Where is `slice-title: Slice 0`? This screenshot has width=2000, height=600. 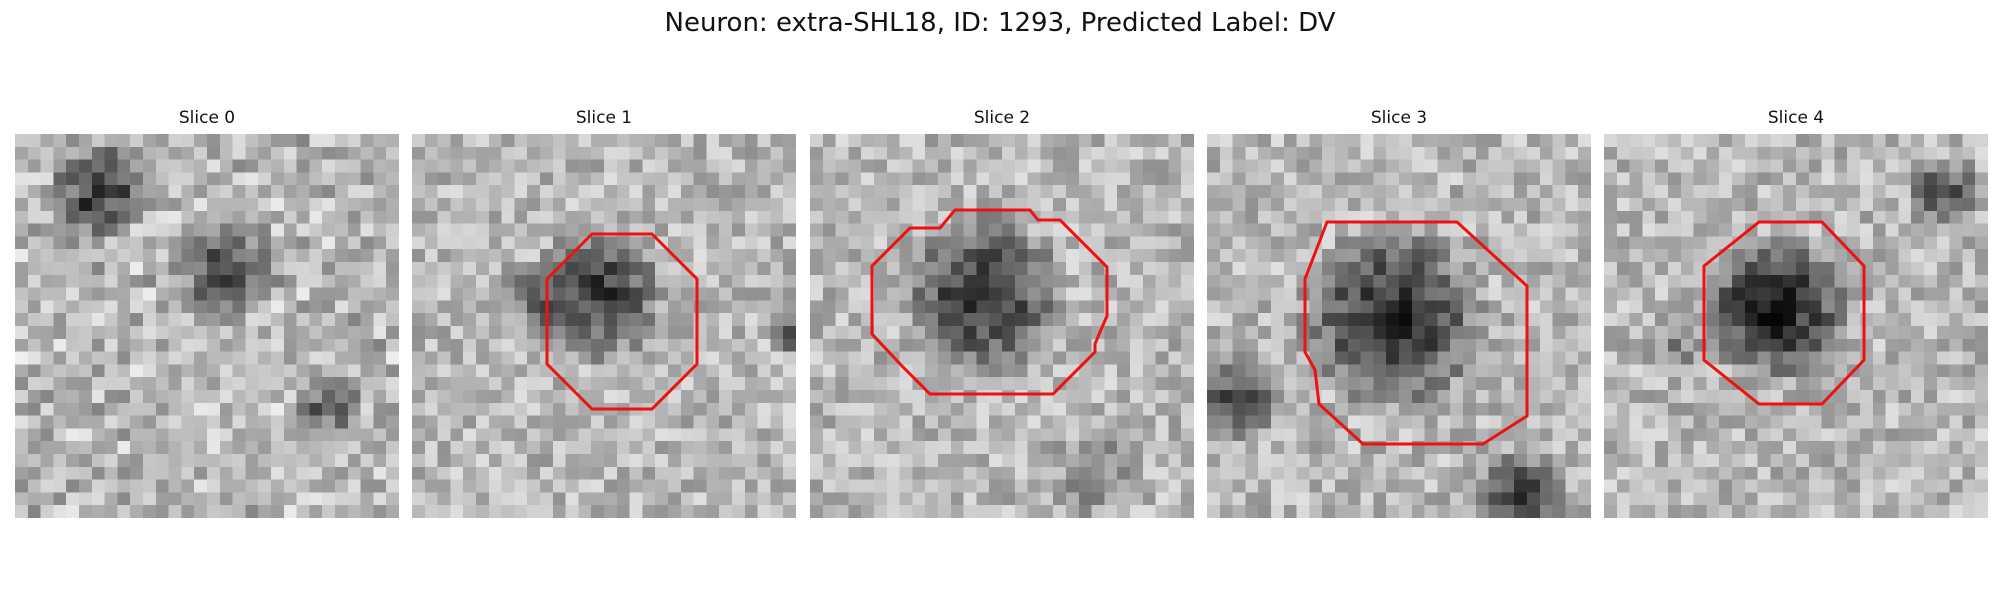
slice-title: Slice 0 is located at coordinates (207, 118).